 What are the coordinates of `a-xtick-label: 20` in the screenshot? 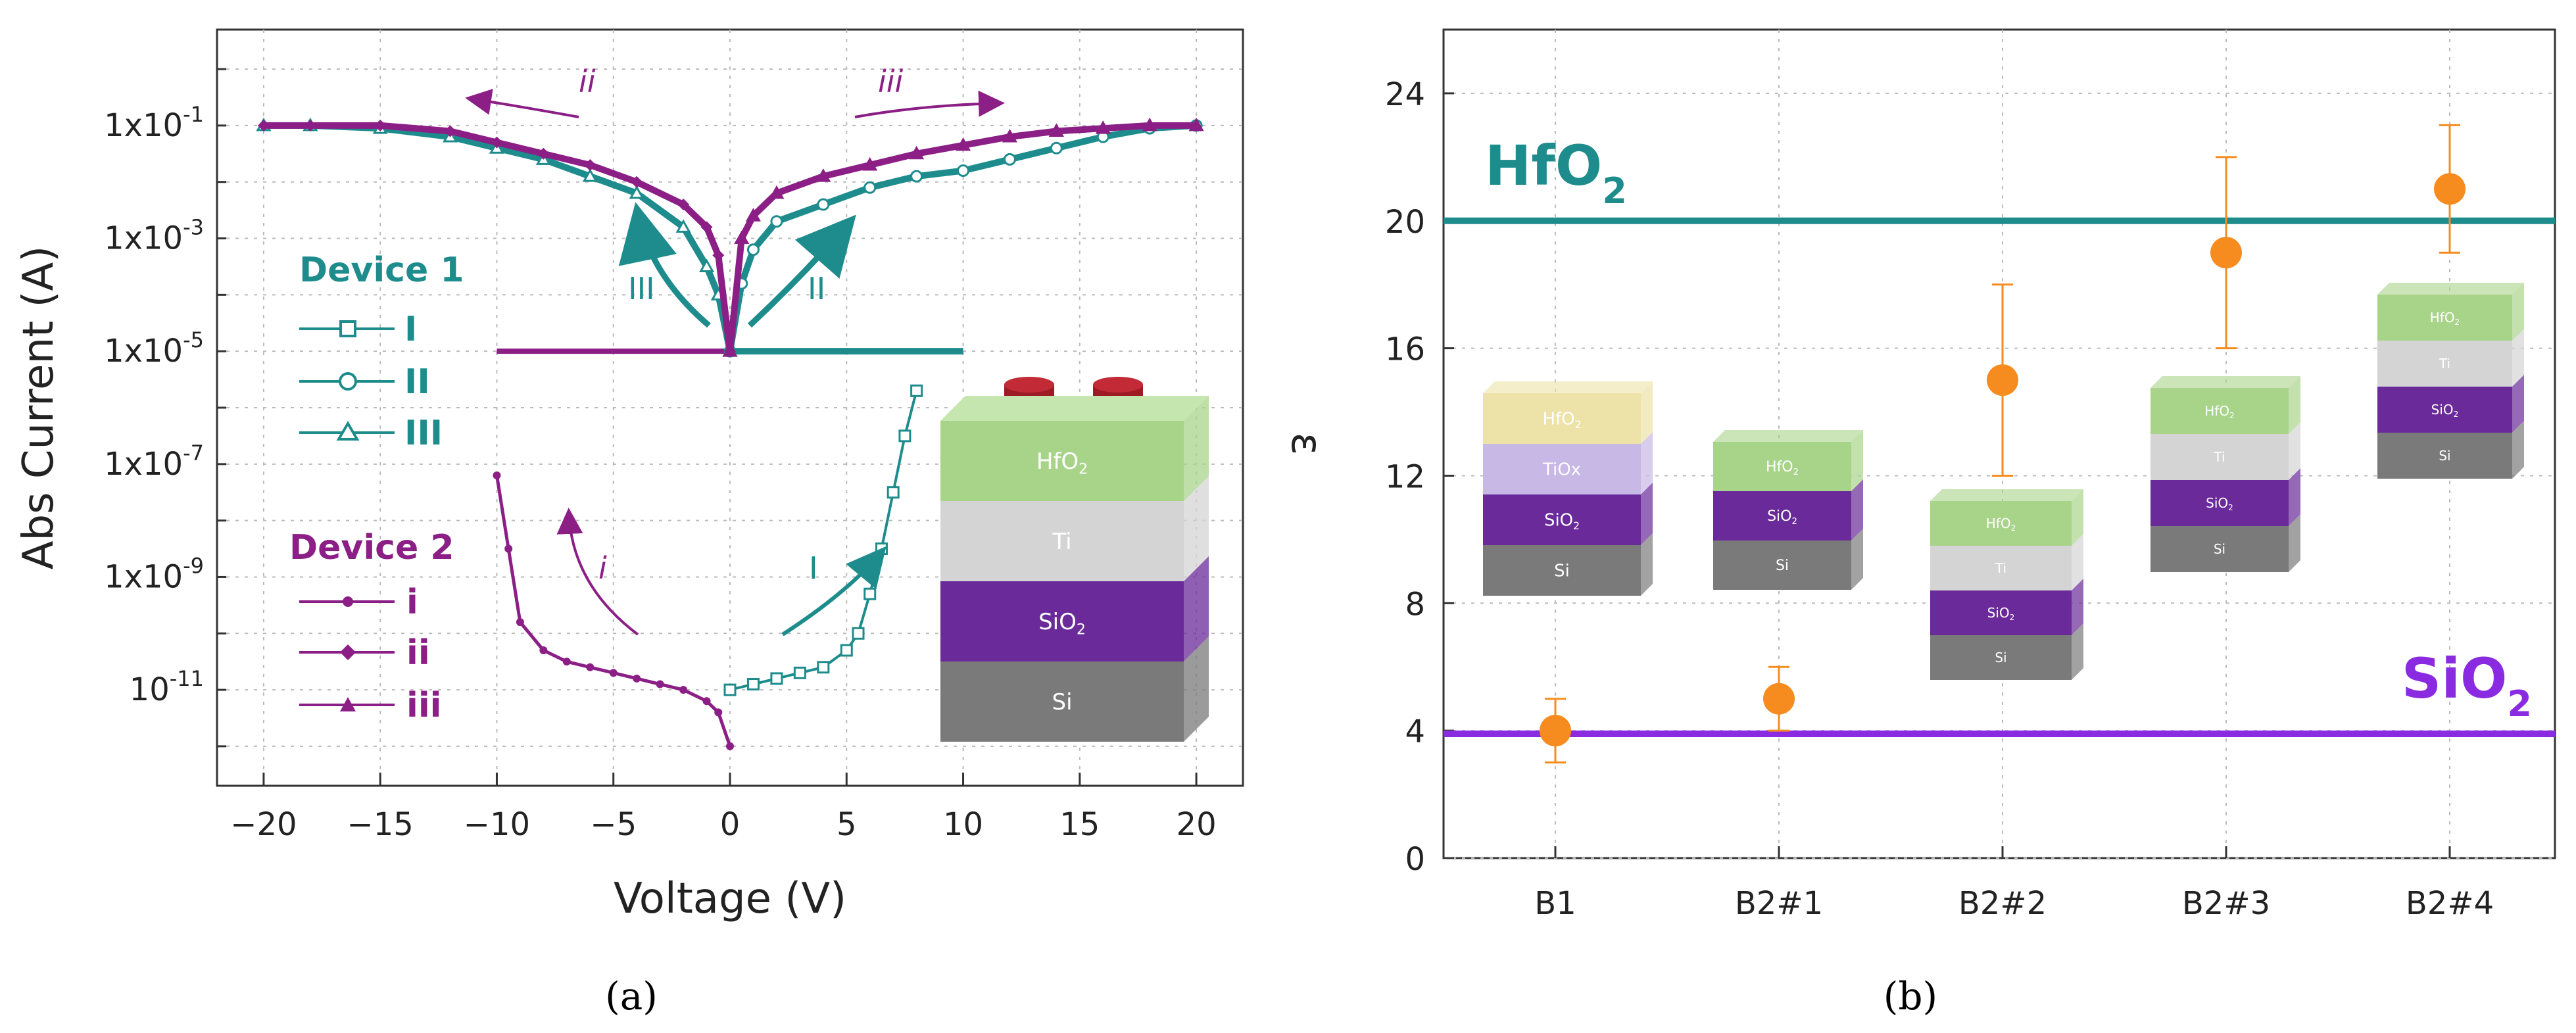 It's located at (1197, 824).